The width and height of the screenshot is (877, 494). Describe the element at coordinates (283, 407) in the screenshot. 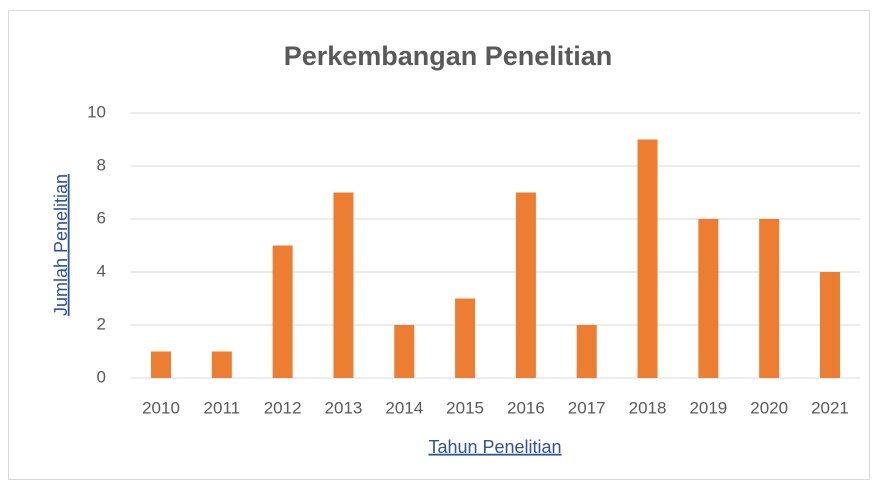

I see `x-tick-label: 2012` at that location.